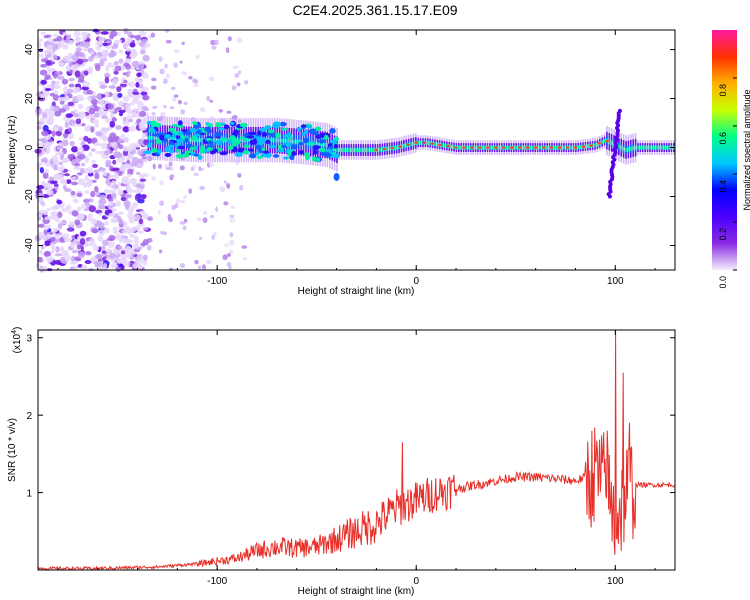 The width and height of the screenshot is (750, 600). Describe the element at coordinates (217, 581) in the screenshot. I see `snr-x-tick-label: -100` at that location.